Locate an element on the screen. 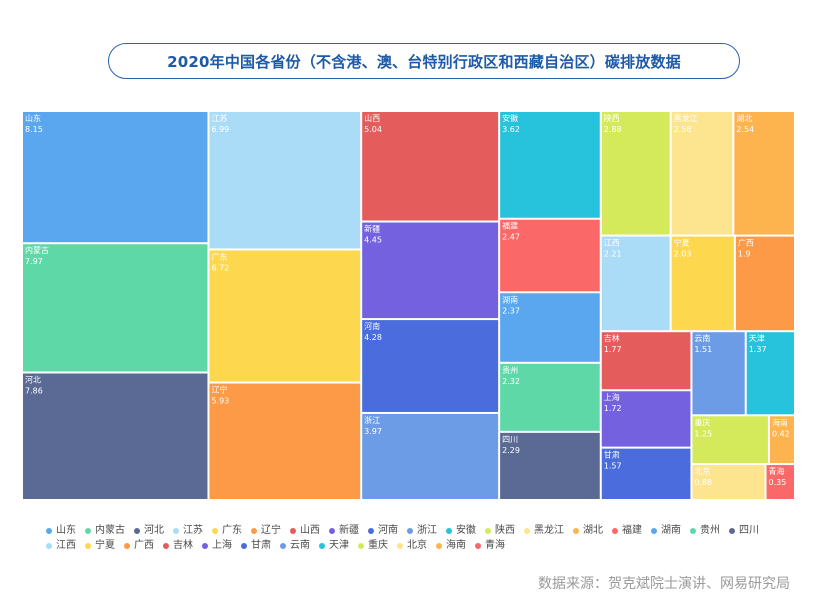 The width and height of the screenshot is (820, 610). treemap-cell: 湖南 2.37 is located at coordinates (550, 327).